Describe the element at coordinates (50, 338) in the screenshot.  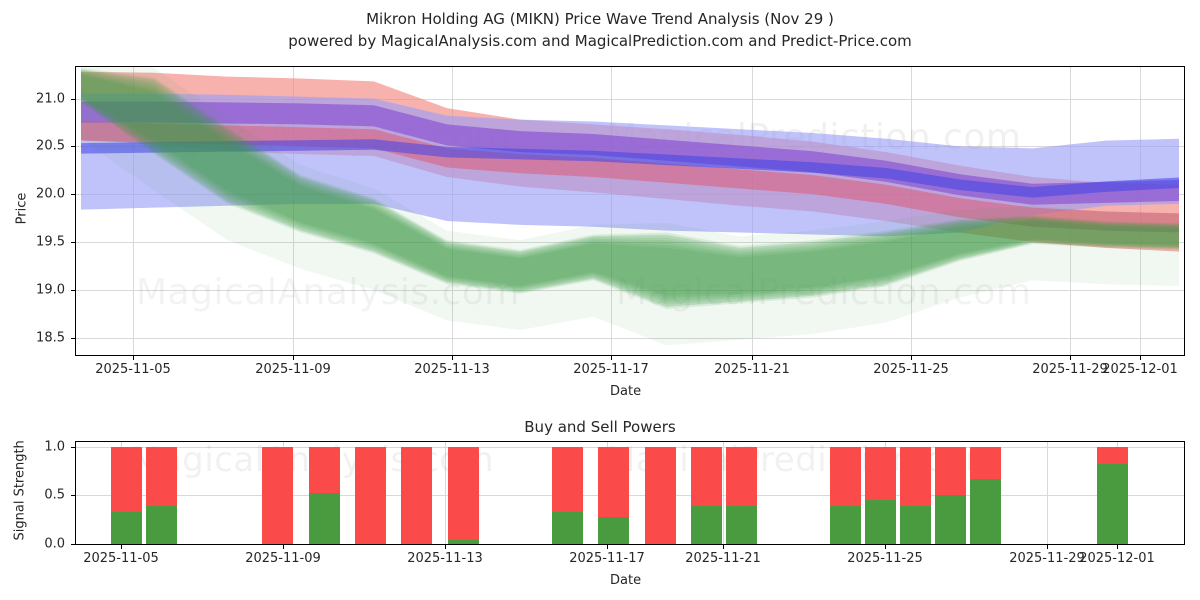
I see `y-tick-label: 18.5` at that location.